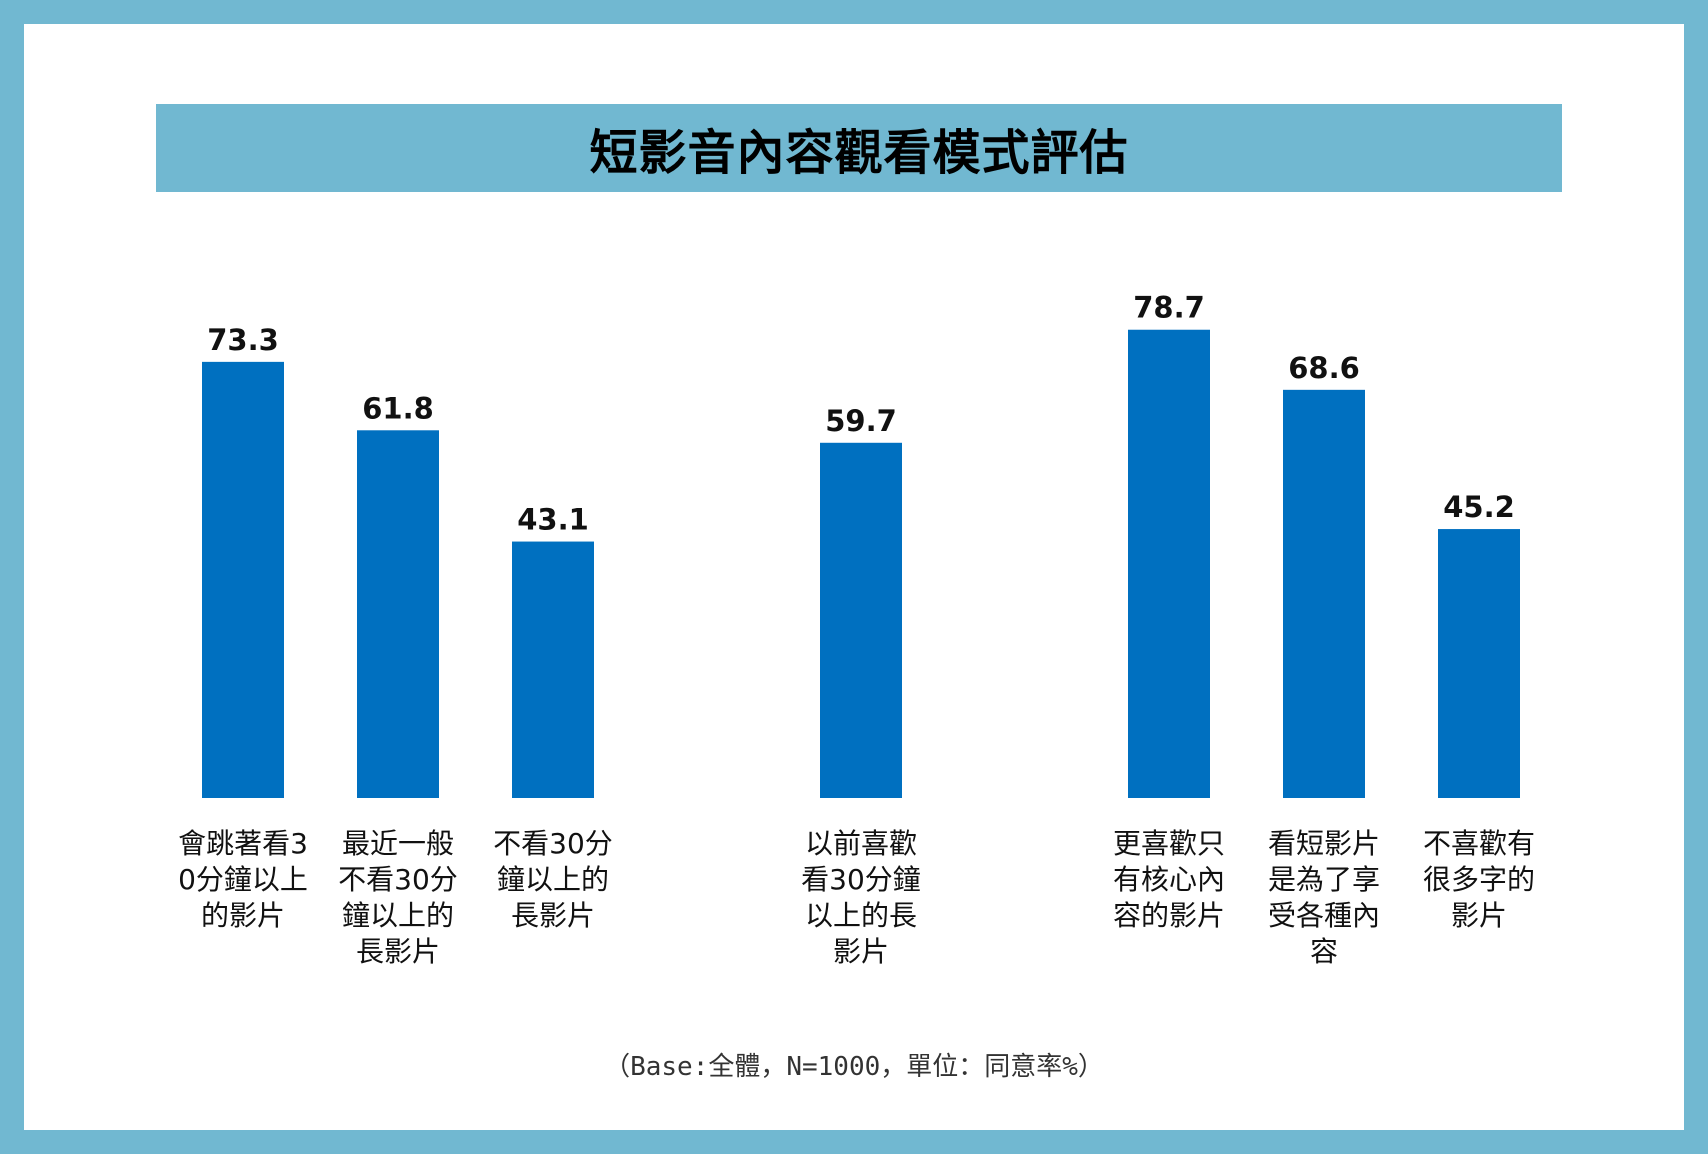 Image resolution: width=1708 pixels, height=1154 pixels. Describe the element at coordinates (398, 897) in the screenshot. I see `category-label-2: 最近一般不看30分鐘以上的長影片` at that location.